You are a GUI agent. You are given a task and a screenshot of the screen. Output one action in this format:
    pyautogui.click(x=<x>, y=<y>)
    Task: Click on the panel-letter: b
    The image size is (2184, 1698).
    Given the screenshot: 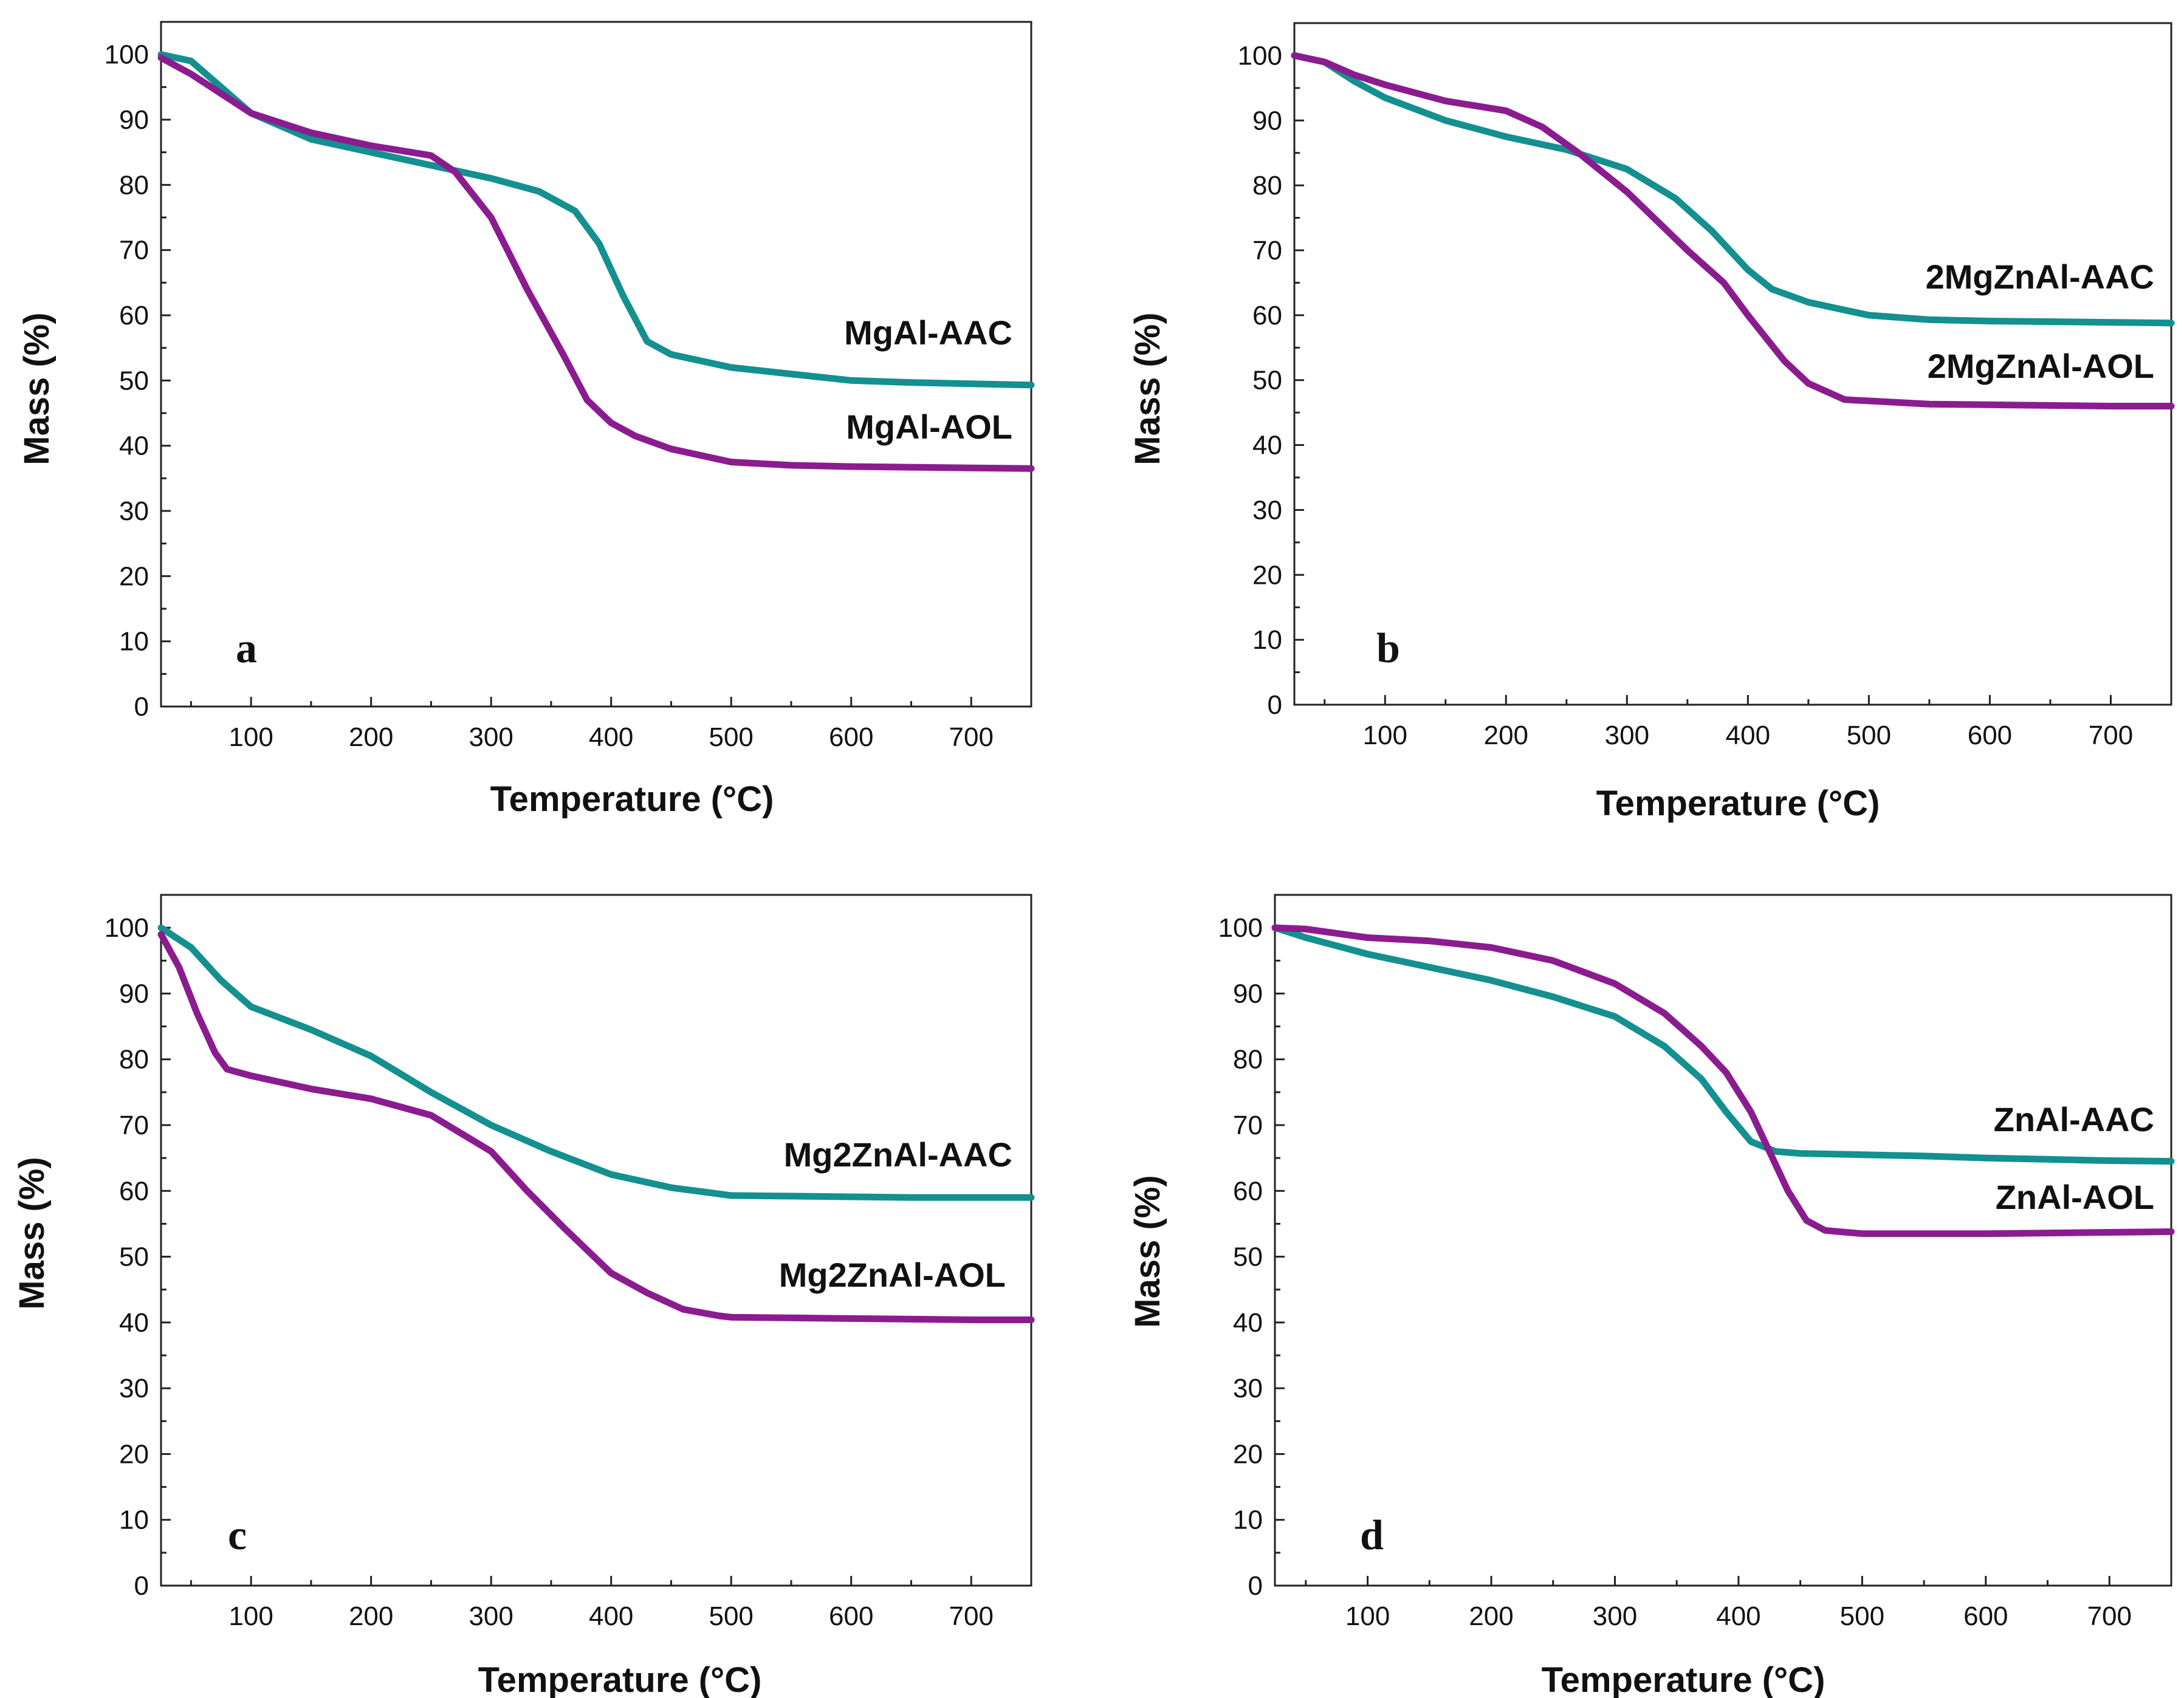 What is the action you would take?
    pyautogui.click(x=1388, y=648)
    